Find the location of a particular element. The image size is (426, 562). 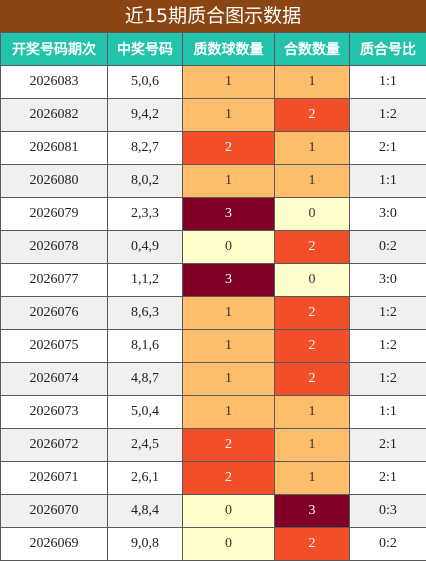

numbers-cell: 2,4,5 is located at coordinates (145, 445).